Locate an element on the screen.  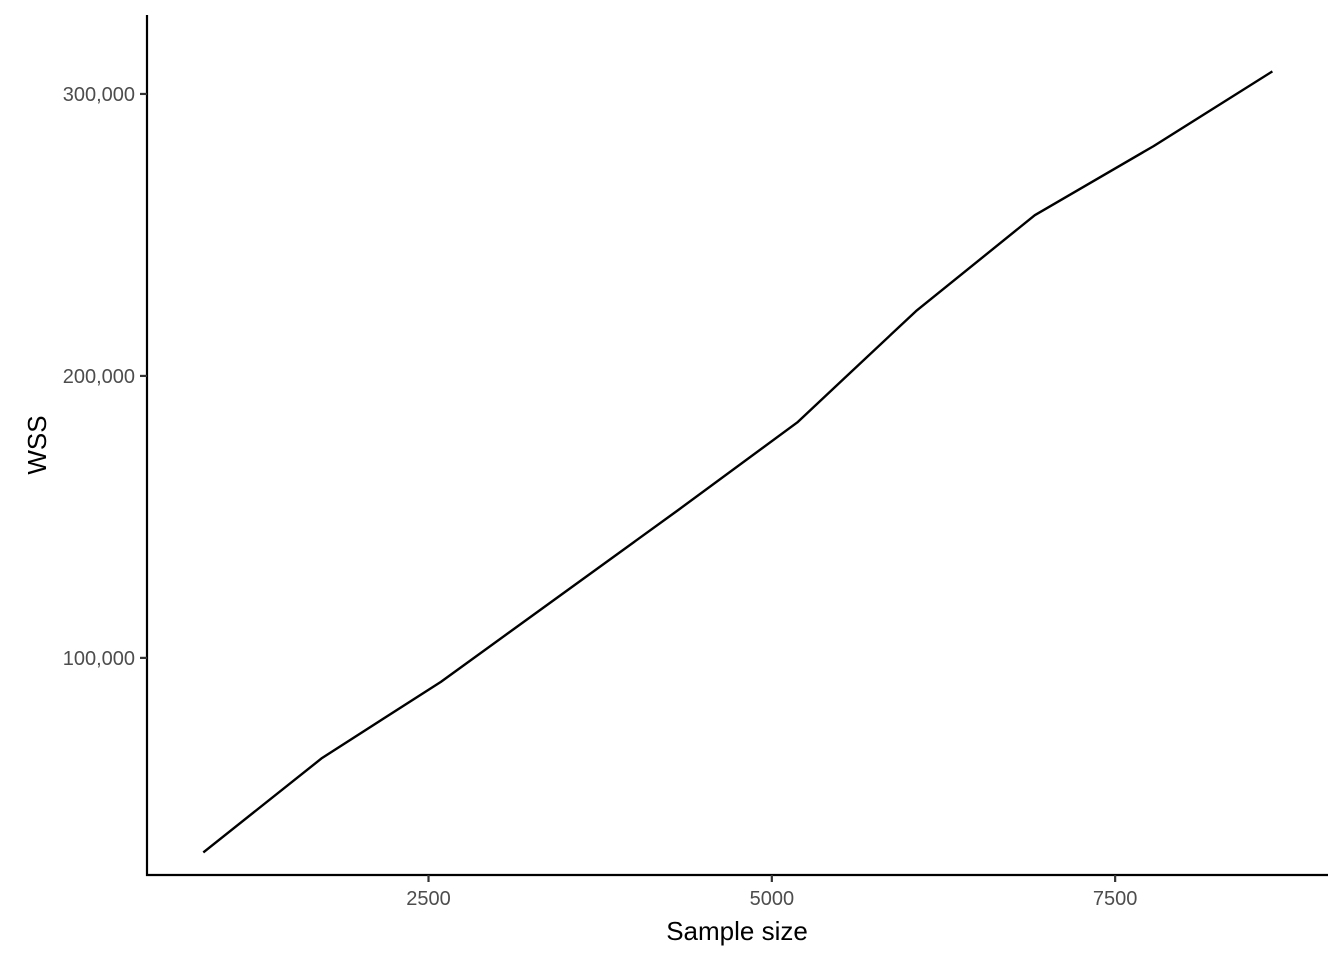
x-tick-label: 7500 is located at coordinates (1115, 899).